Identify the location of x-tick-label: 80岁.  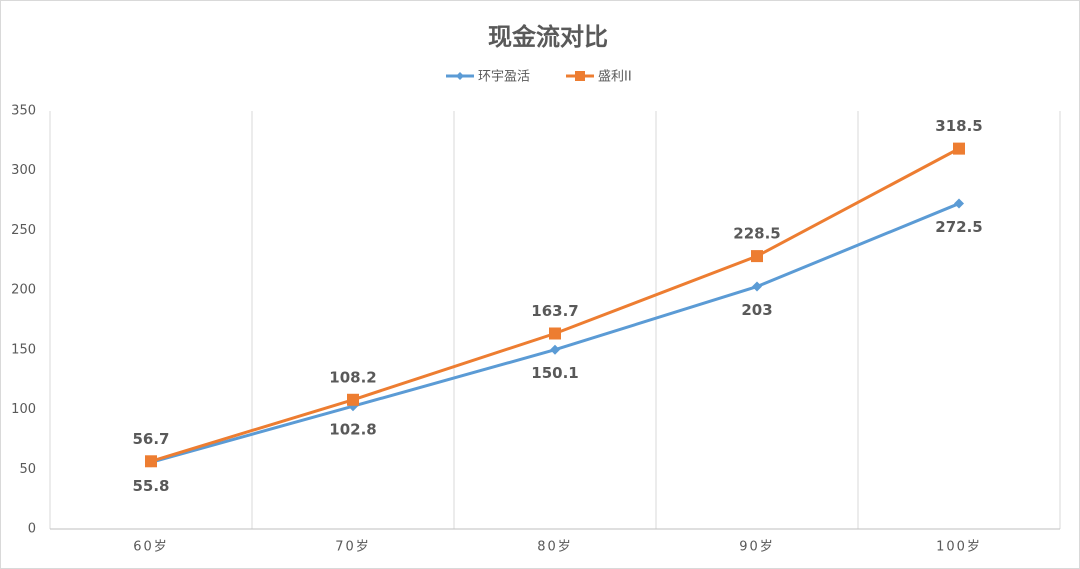
(555, 547).